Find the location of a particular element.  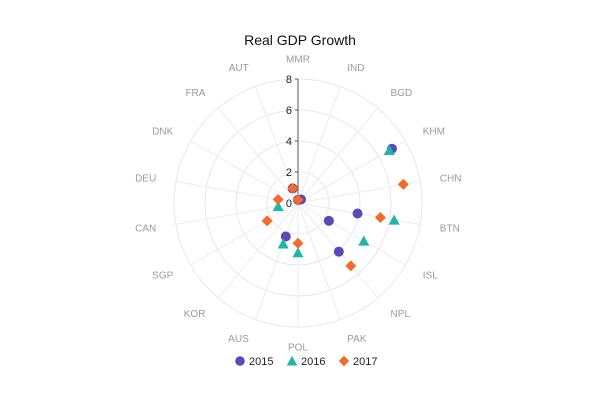

category-label-bgd: BGD is located at coordinates (402, 93).